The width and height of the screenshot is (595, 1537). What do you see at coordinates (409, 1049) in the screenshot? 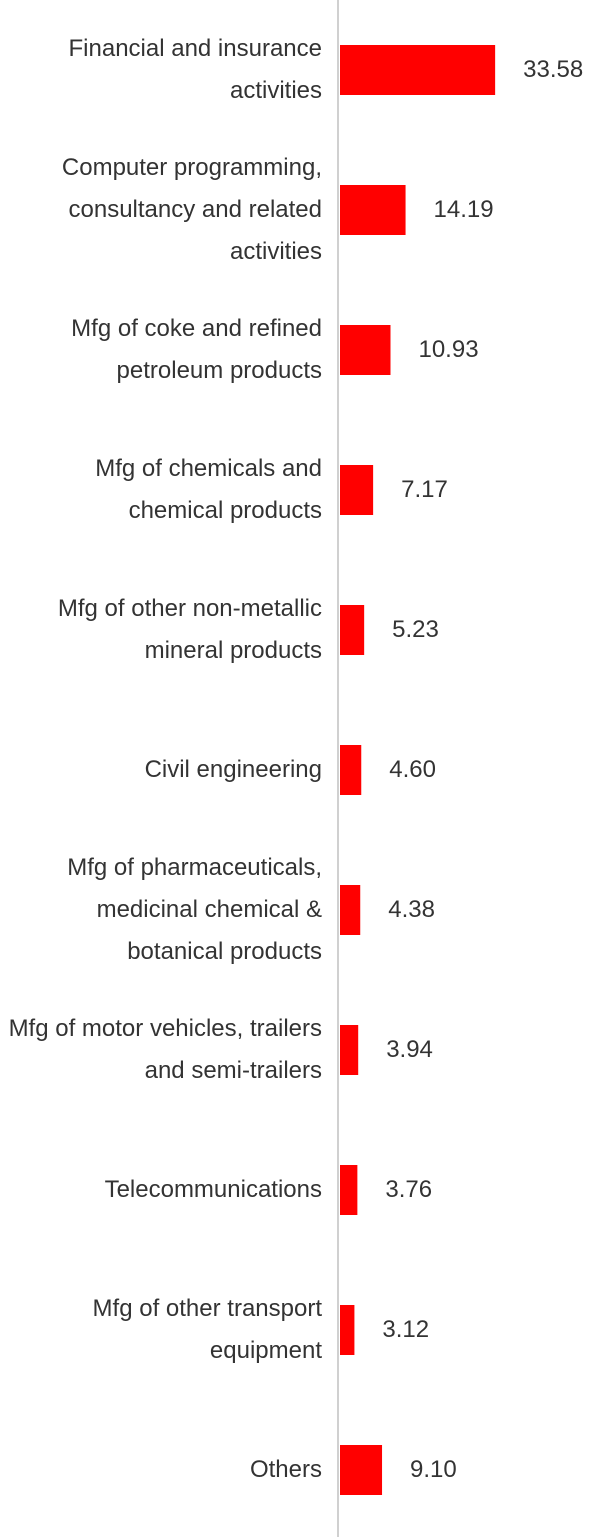
I see `value-label: 3.94` at bounding box center [409, 1049].